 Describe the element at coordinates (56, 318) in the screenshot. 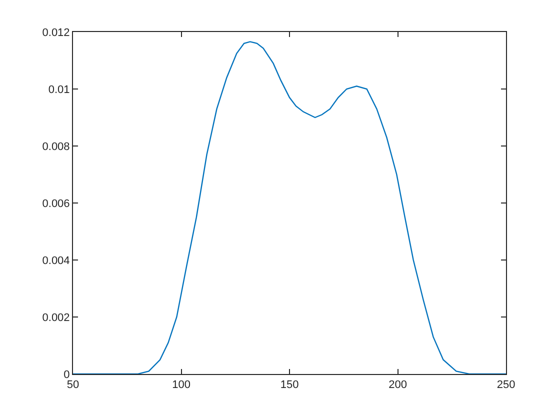

I see `y-tick-label: 0.002` at that location.